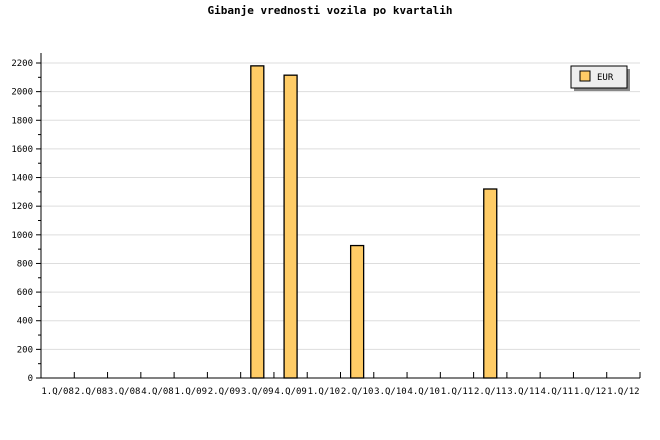  I want to click on y-tick-label: 1400, so click(22, 179).